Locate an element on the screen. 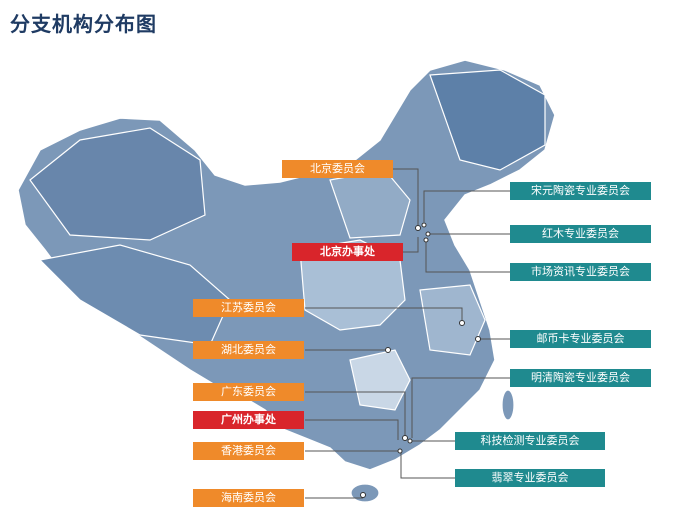 This screenshot has height=525, width=673. connector-guangzhou is located at coordinates (352, 429).